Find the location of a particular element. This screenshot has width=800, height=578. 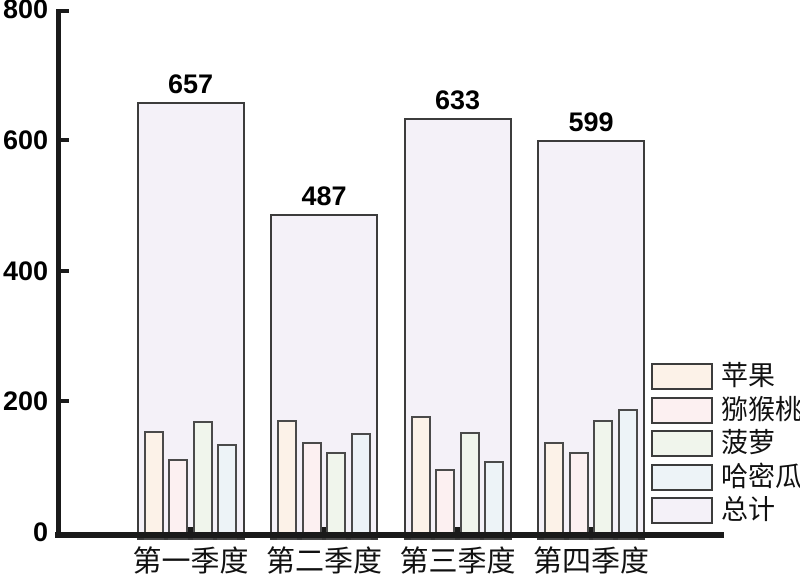

category-label: 第三季度 is located at coordinates (457, 562).